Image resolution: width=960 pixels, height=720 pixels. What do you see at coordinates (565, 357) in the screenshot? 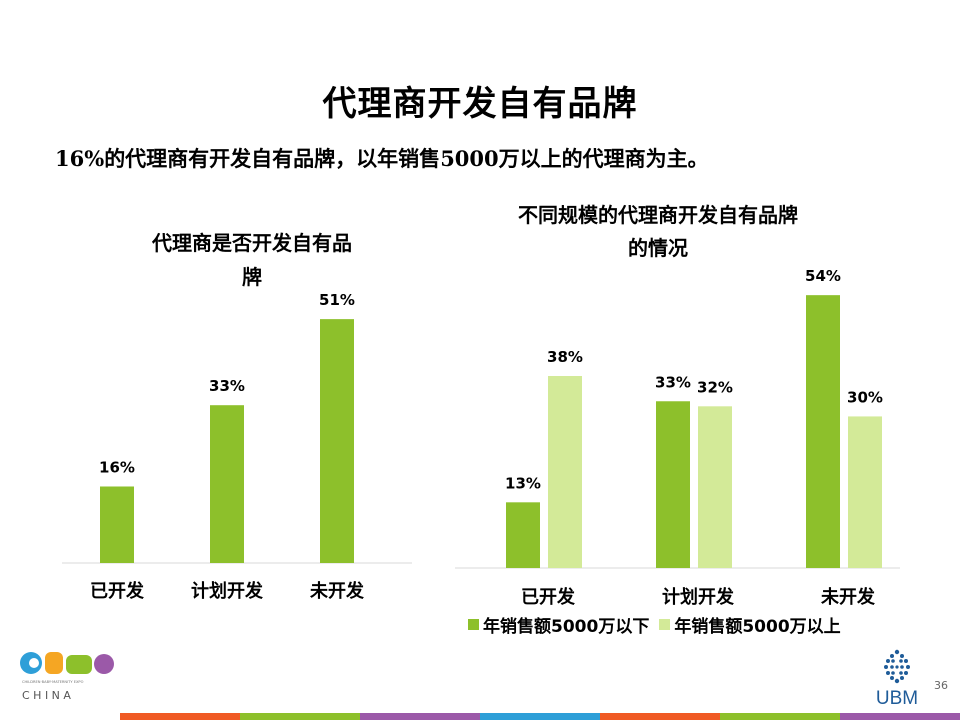
I see `chart2-data-label: 38%` at bounding box center [565, 357].